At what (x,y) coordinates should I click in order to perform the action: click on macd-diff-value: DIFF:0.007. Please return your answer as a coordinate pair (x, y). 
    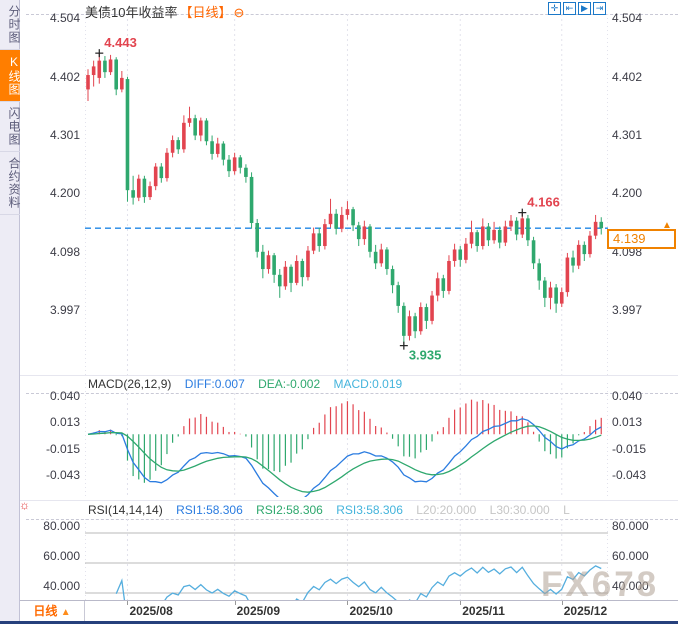
    Looking at the image, I should click on (214, 384).